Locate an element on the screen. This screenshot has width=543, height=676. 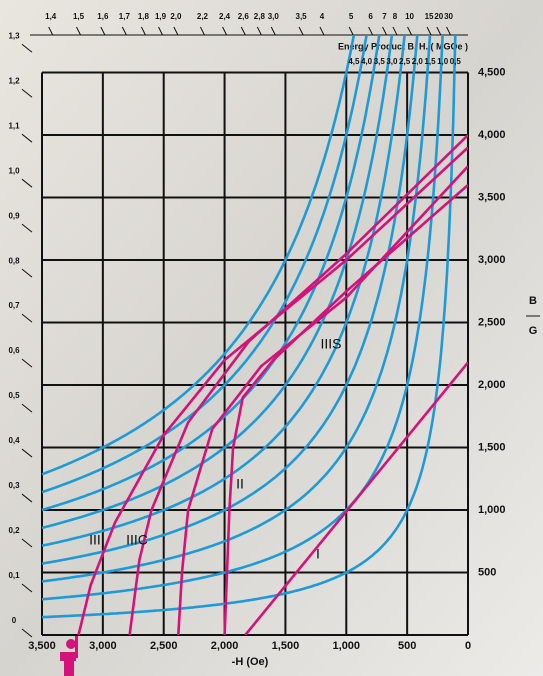
series-label: I is located at coordinates (318, 554).